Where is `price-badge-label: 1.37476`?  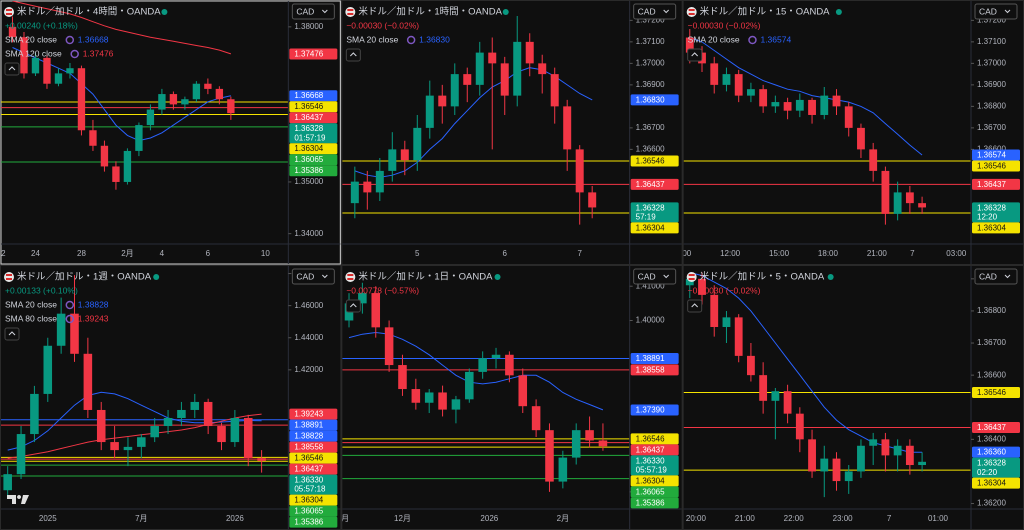
price-badge-label: 1.37476 is located at coordinates (308, 53).